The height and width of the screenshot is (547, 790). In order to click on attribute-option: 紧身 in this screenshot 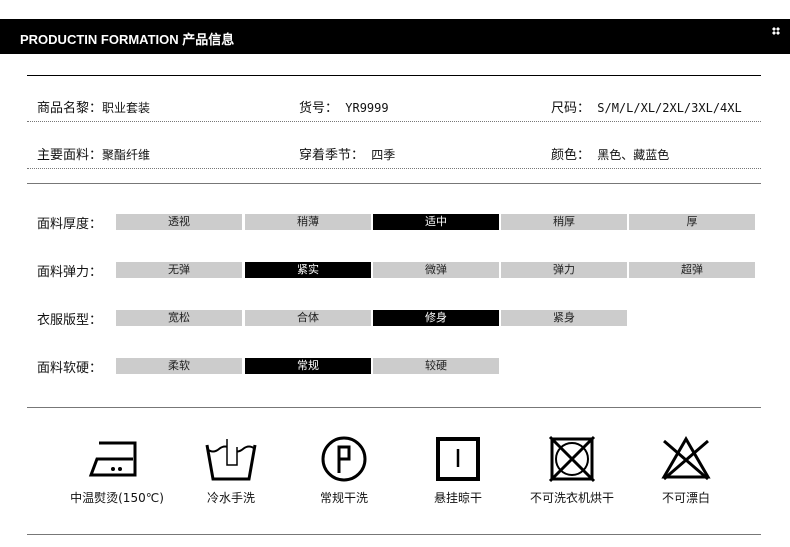, I will do `click(564, 318)`.